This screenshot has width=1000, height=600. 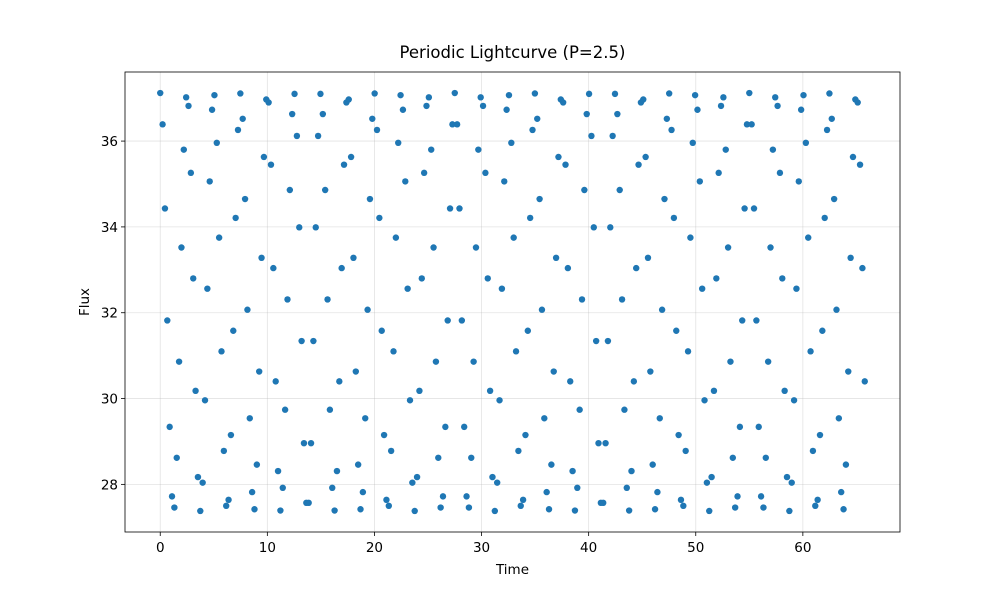 I want to click on x-tick-label: 50, so click(x=695, y=548).